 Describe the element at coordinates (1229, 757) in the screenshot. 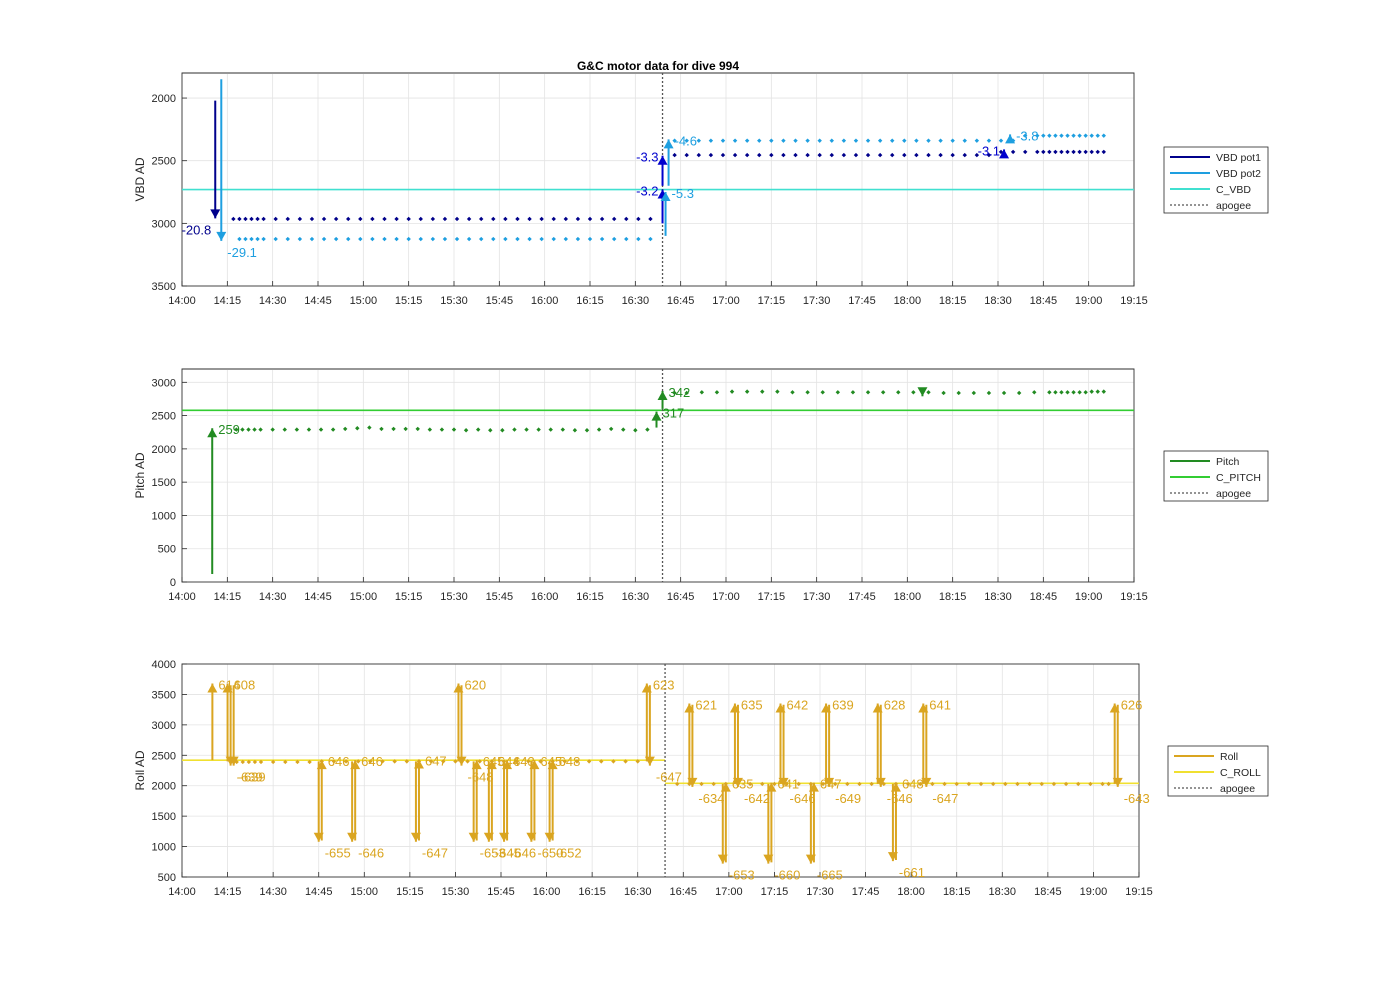

I see `legend-label: Roll` at that location.